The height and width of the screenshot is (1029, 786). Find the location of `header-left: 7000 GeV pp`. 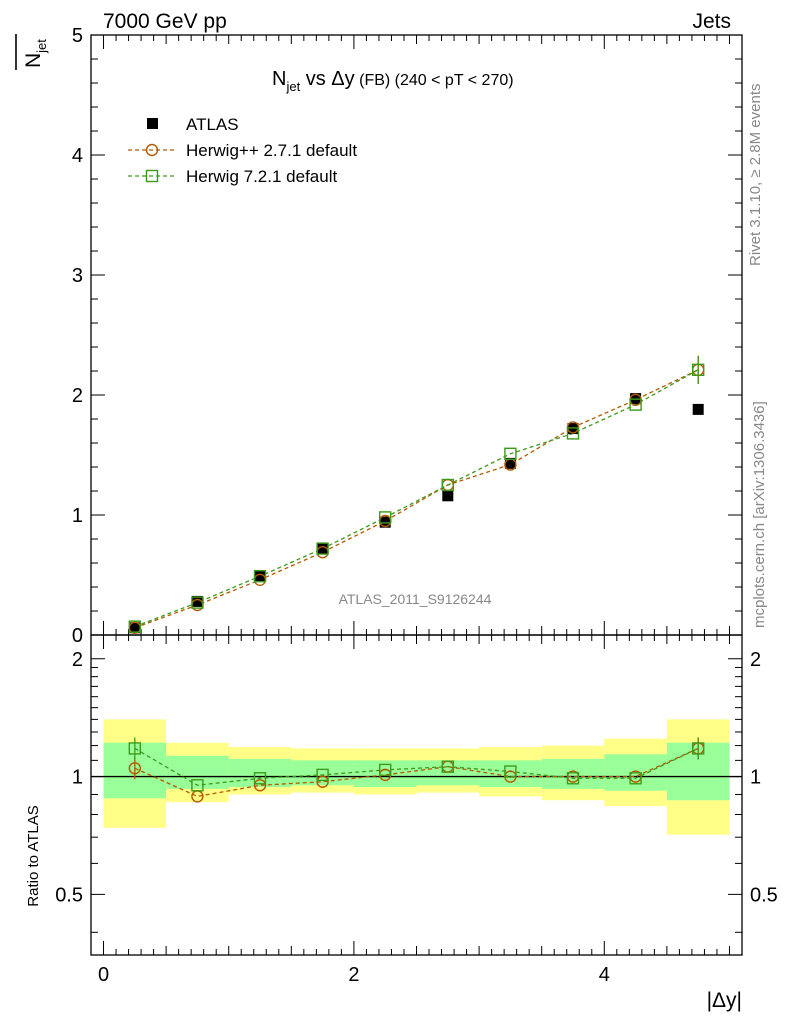

header-left: 7000 GeV pp is located at coordinates (165, 21).